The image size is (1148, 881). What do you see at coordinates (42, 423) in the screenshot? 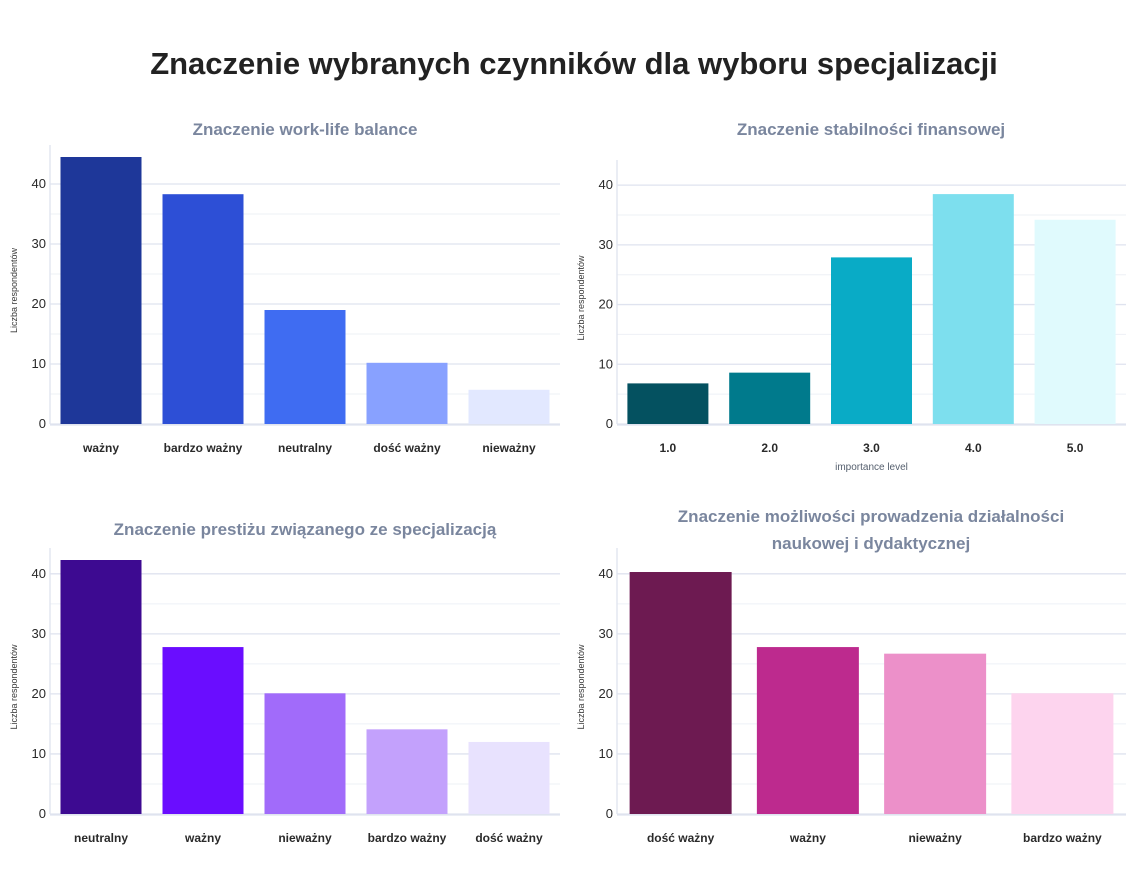
I see `chart-1-y-tick-label: 0` at bounding box center [42, 423].